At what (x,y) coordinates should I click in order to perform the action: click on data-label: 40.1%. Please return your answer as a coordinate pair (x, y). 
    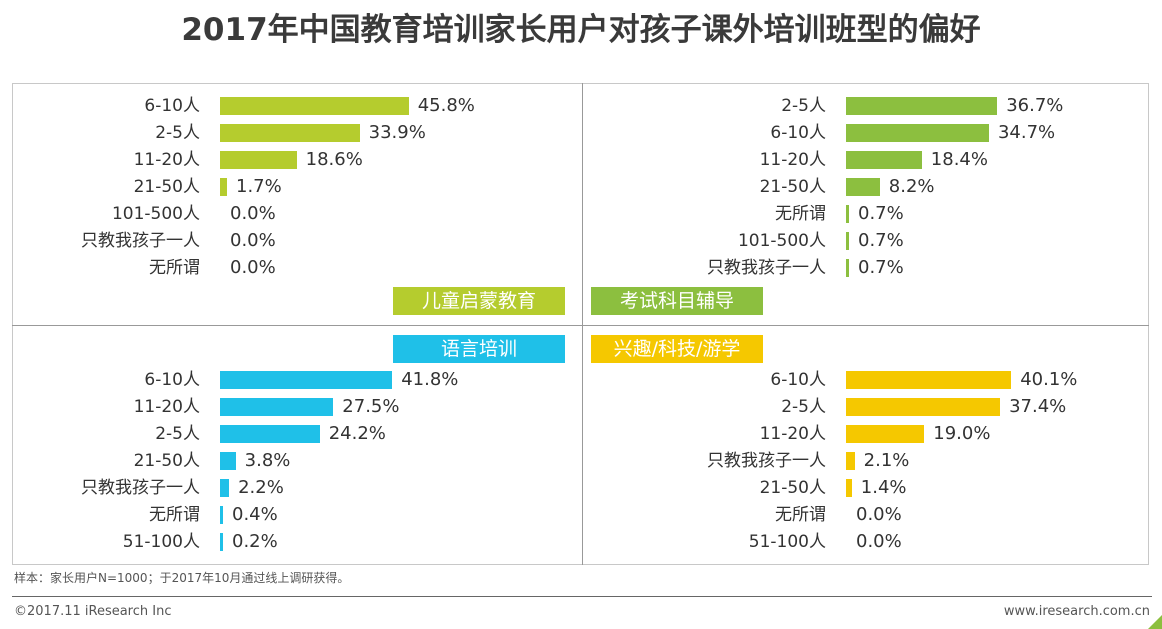
    Looking at the image, I should click on (1049, 379).